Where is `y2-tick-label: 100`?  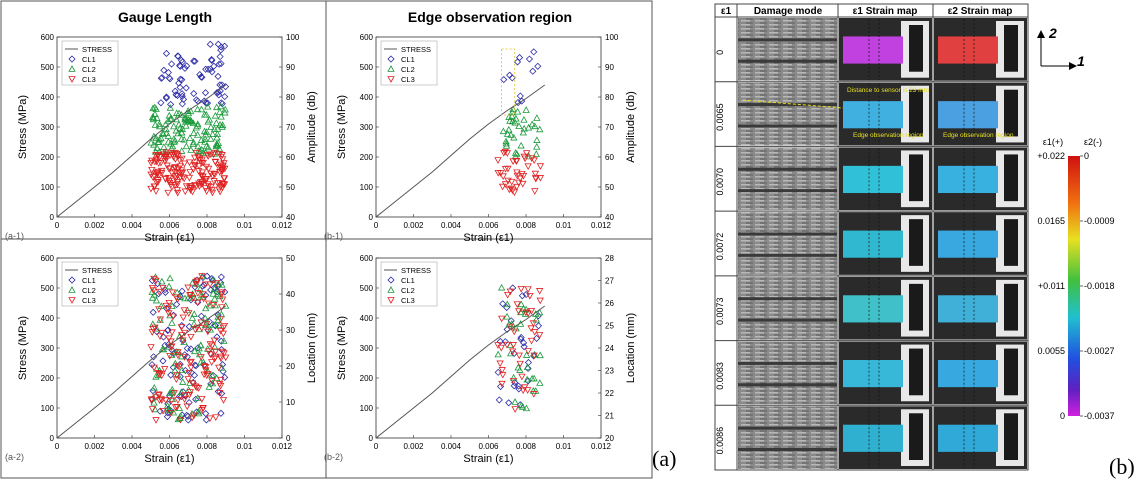 y2-tick-label: 100 is located at coordinates (293, 37).